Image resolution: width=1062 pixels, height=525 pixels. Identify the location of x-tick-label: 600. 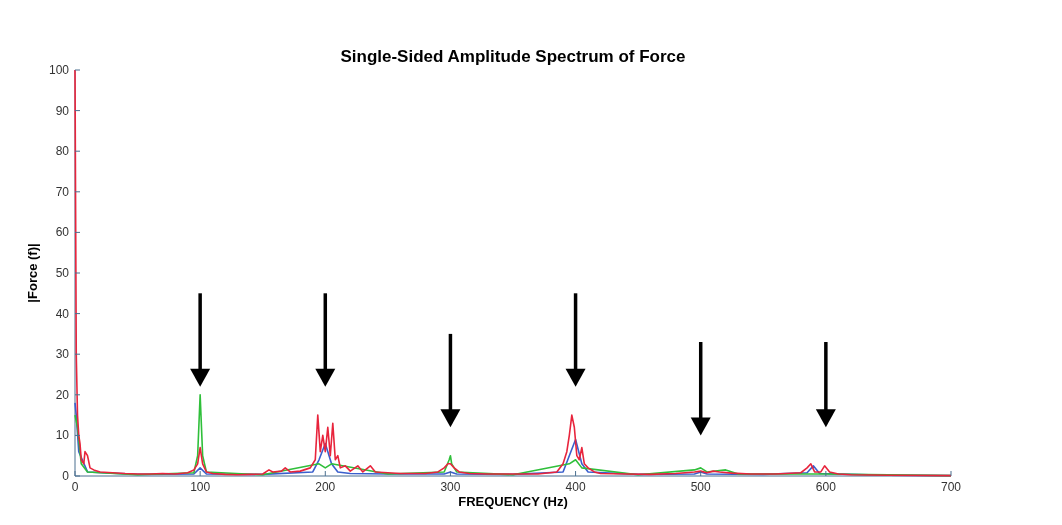
(826, 487).